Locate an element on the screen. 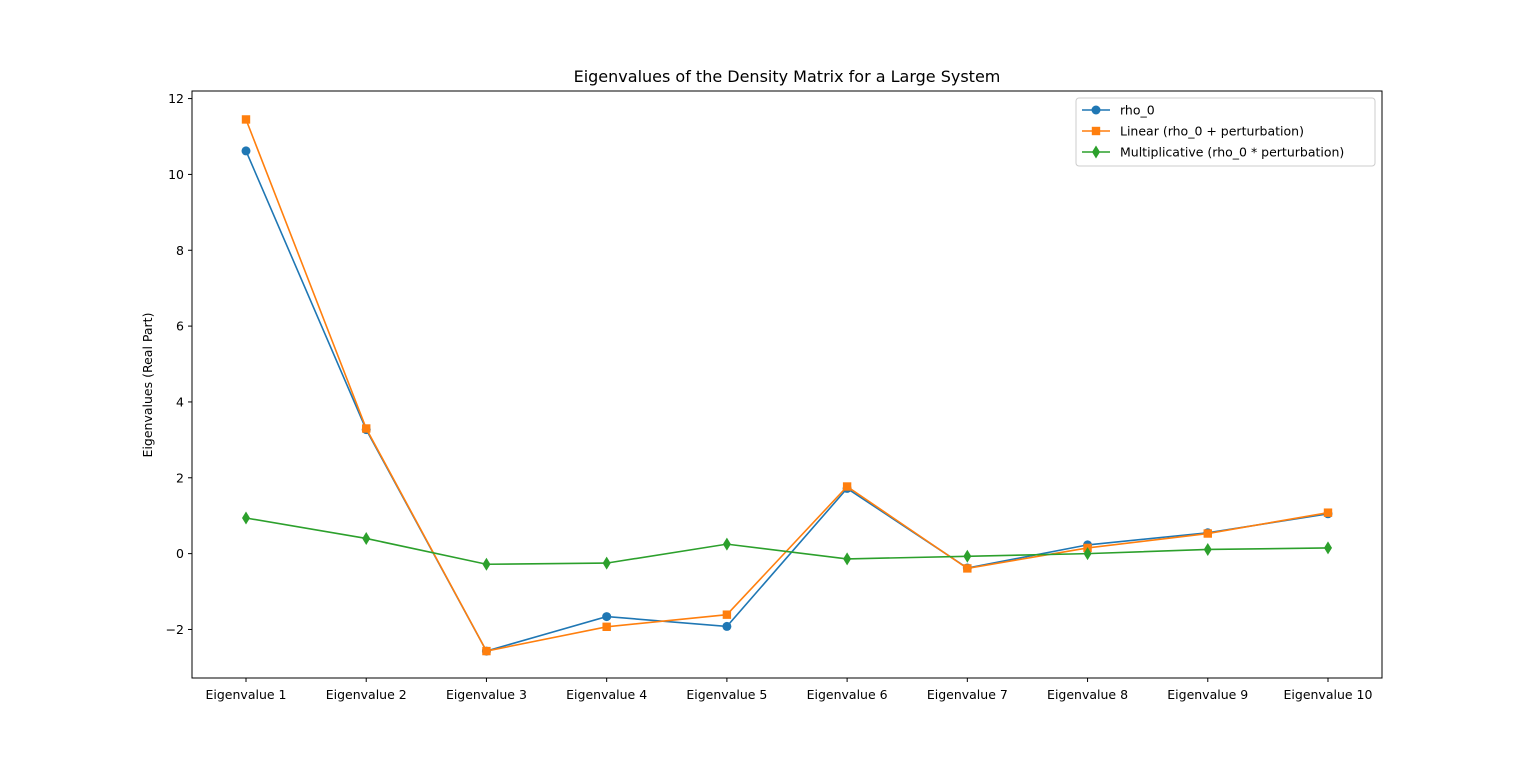 This screenshot has height=762, width=1536. y-tick-label: 8 is located at coordinates (180, 250).